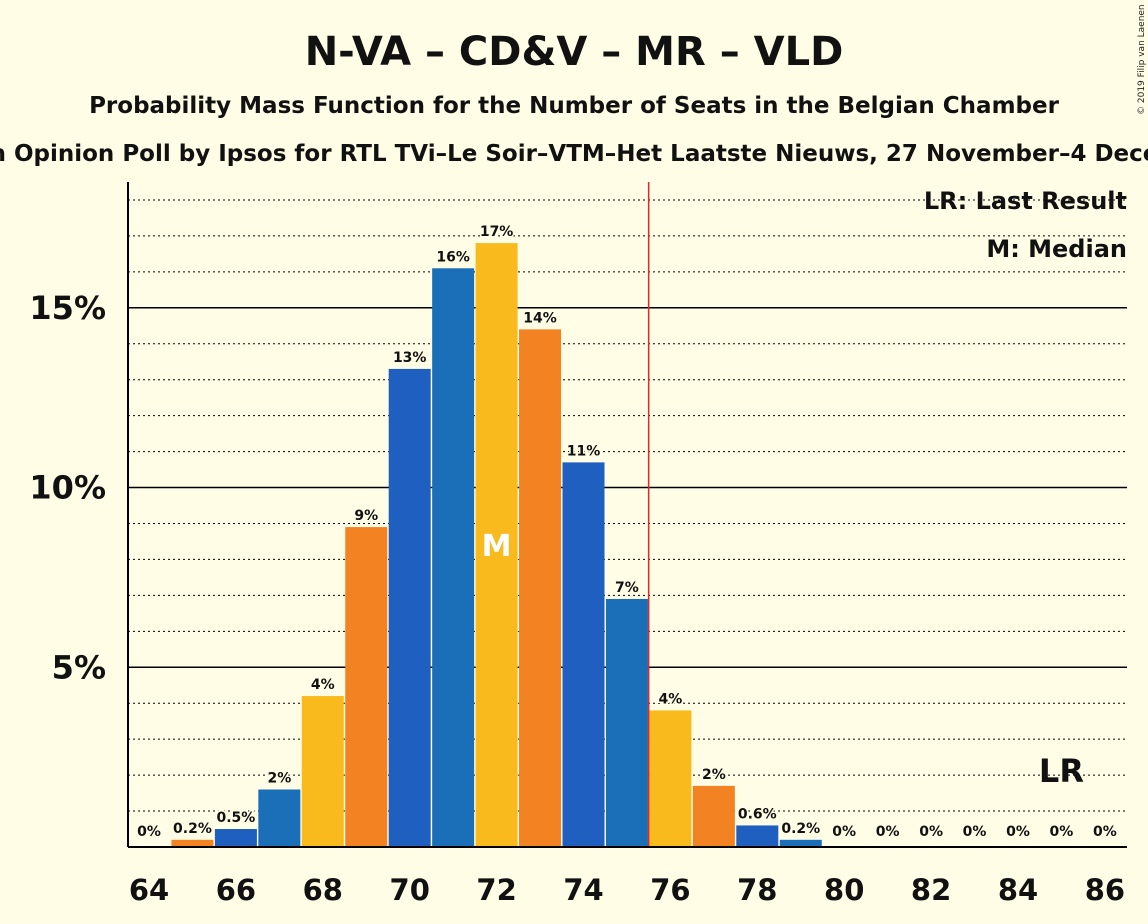  I want to click on data-label-84: 0%, so click(1018, 832).